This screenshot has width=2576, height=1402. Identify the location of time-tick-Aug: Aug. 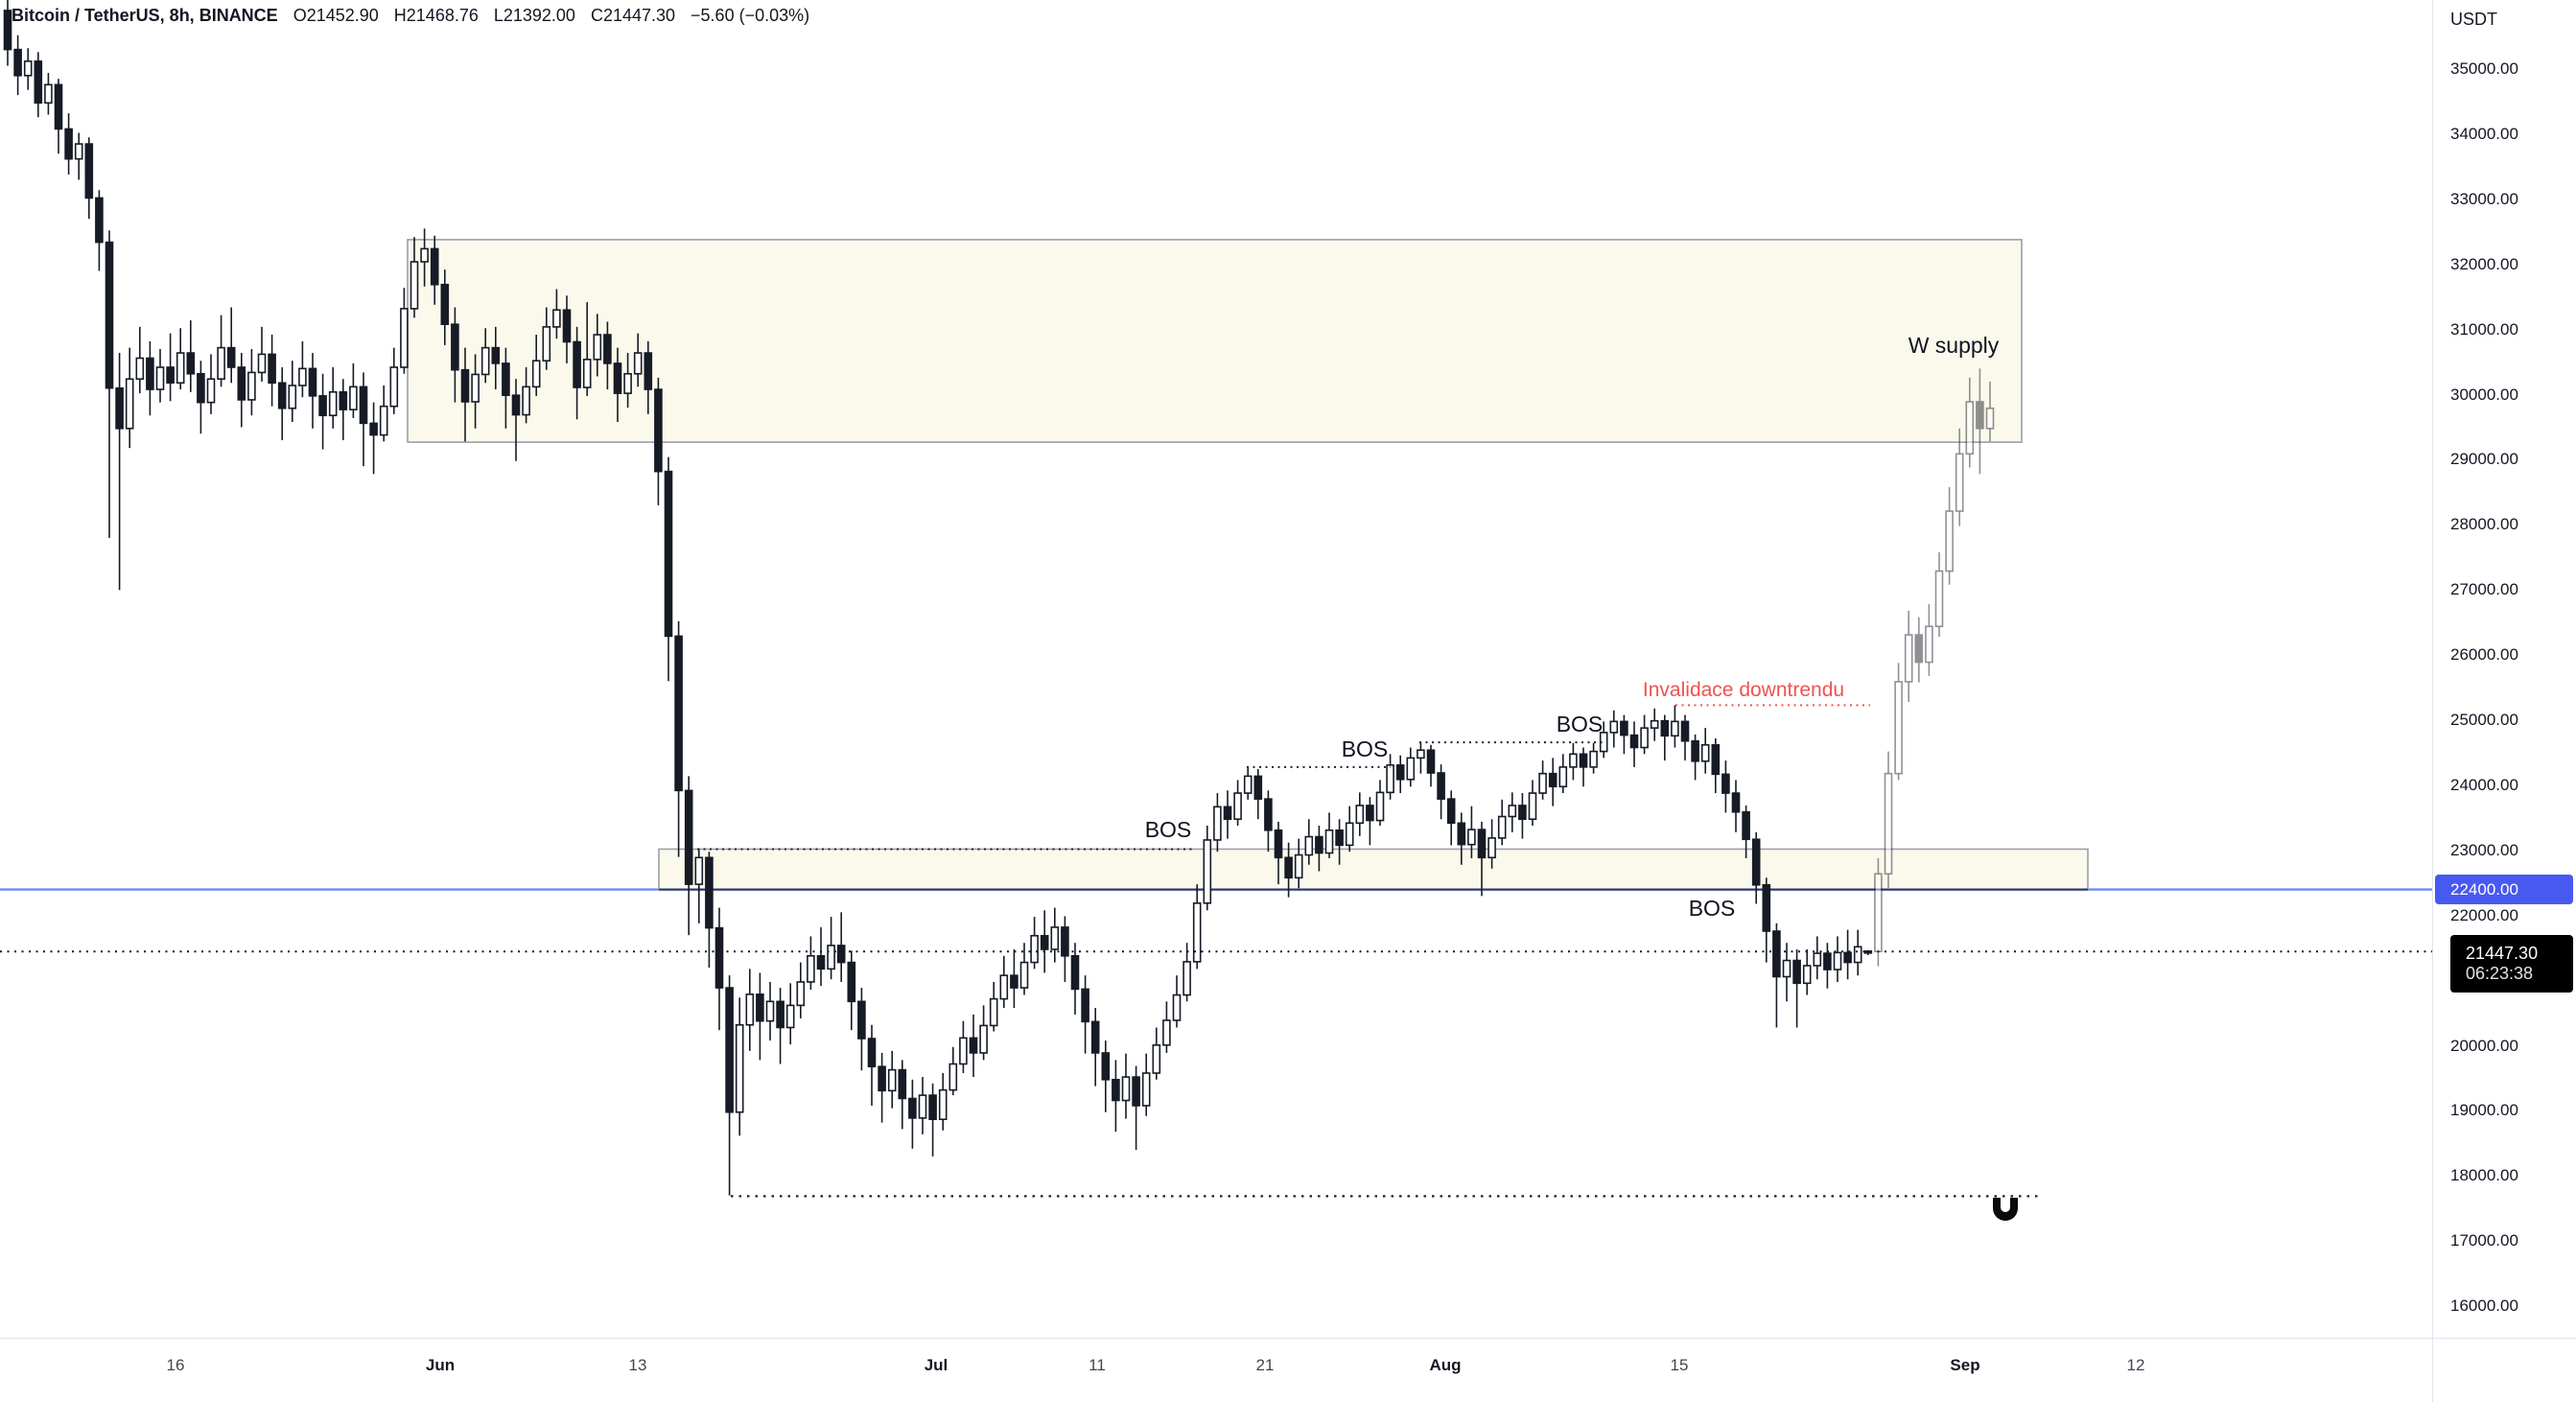
(1445, 1365).